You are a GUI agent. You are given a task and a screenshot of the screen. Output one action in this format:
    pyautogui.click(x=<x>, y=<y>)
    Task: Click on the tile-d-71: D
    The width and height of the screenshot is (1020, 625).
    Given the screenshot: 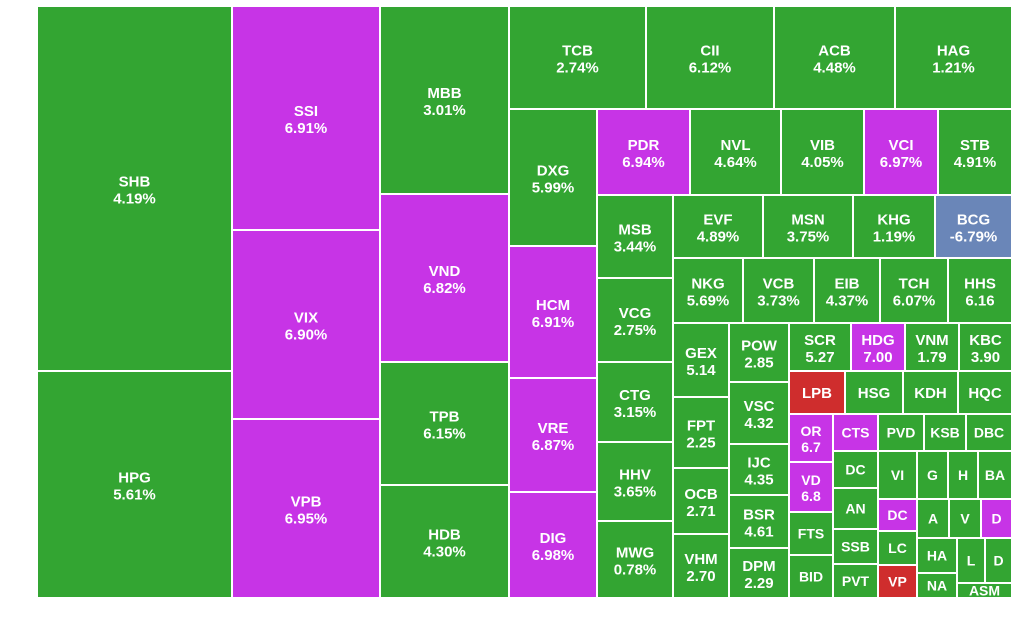 What is the action you would take?
    pyautogui.click(x=998, y=560)
    